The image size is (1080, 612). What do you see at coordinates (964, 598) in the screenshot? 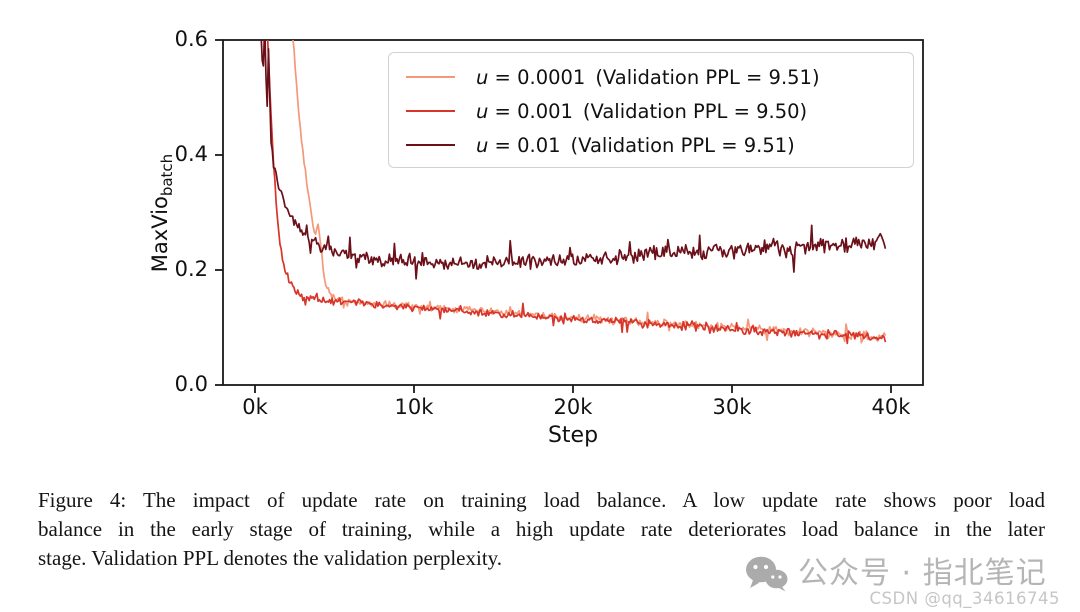
I see `csdn-watermark-text: CSDN @qq_34616745` at bounding box center [964, 598].